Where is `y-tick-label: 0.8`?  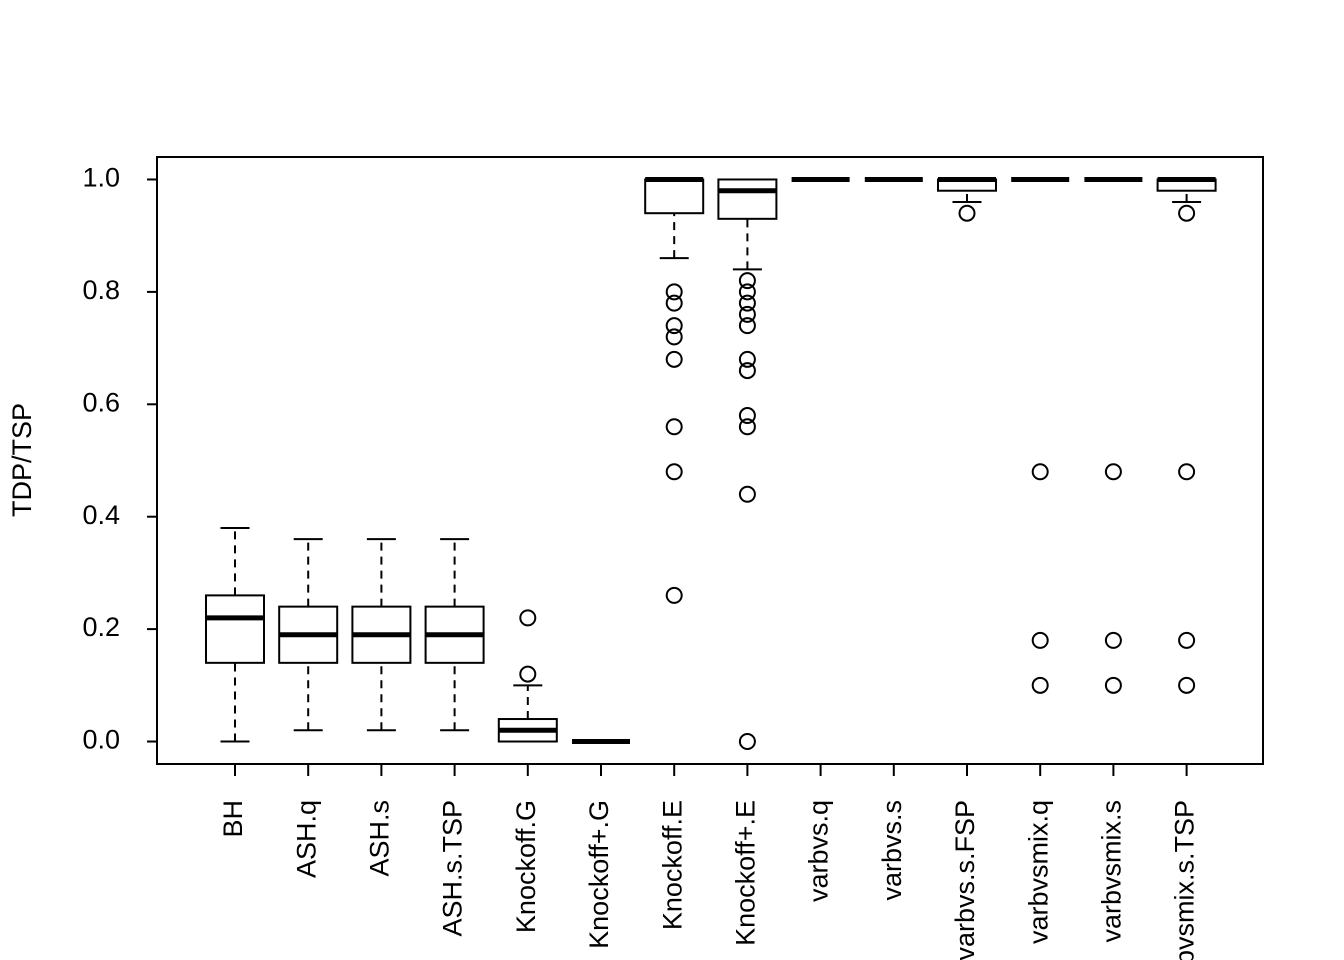 y-tick-label: 0.8 is located at coordinates (101, 290).